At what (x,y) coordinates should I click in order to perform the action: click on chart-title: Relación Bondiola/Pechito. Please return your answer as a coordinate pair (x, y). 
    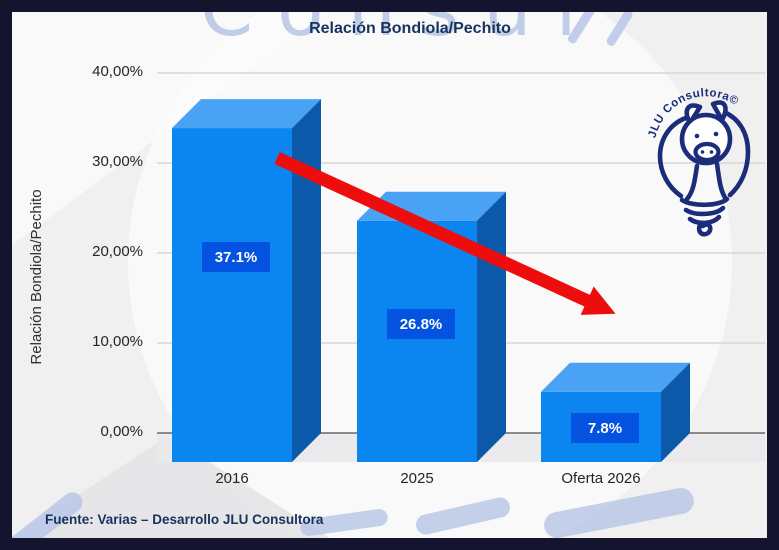
    Looking at the image, I should click on (410, 28).